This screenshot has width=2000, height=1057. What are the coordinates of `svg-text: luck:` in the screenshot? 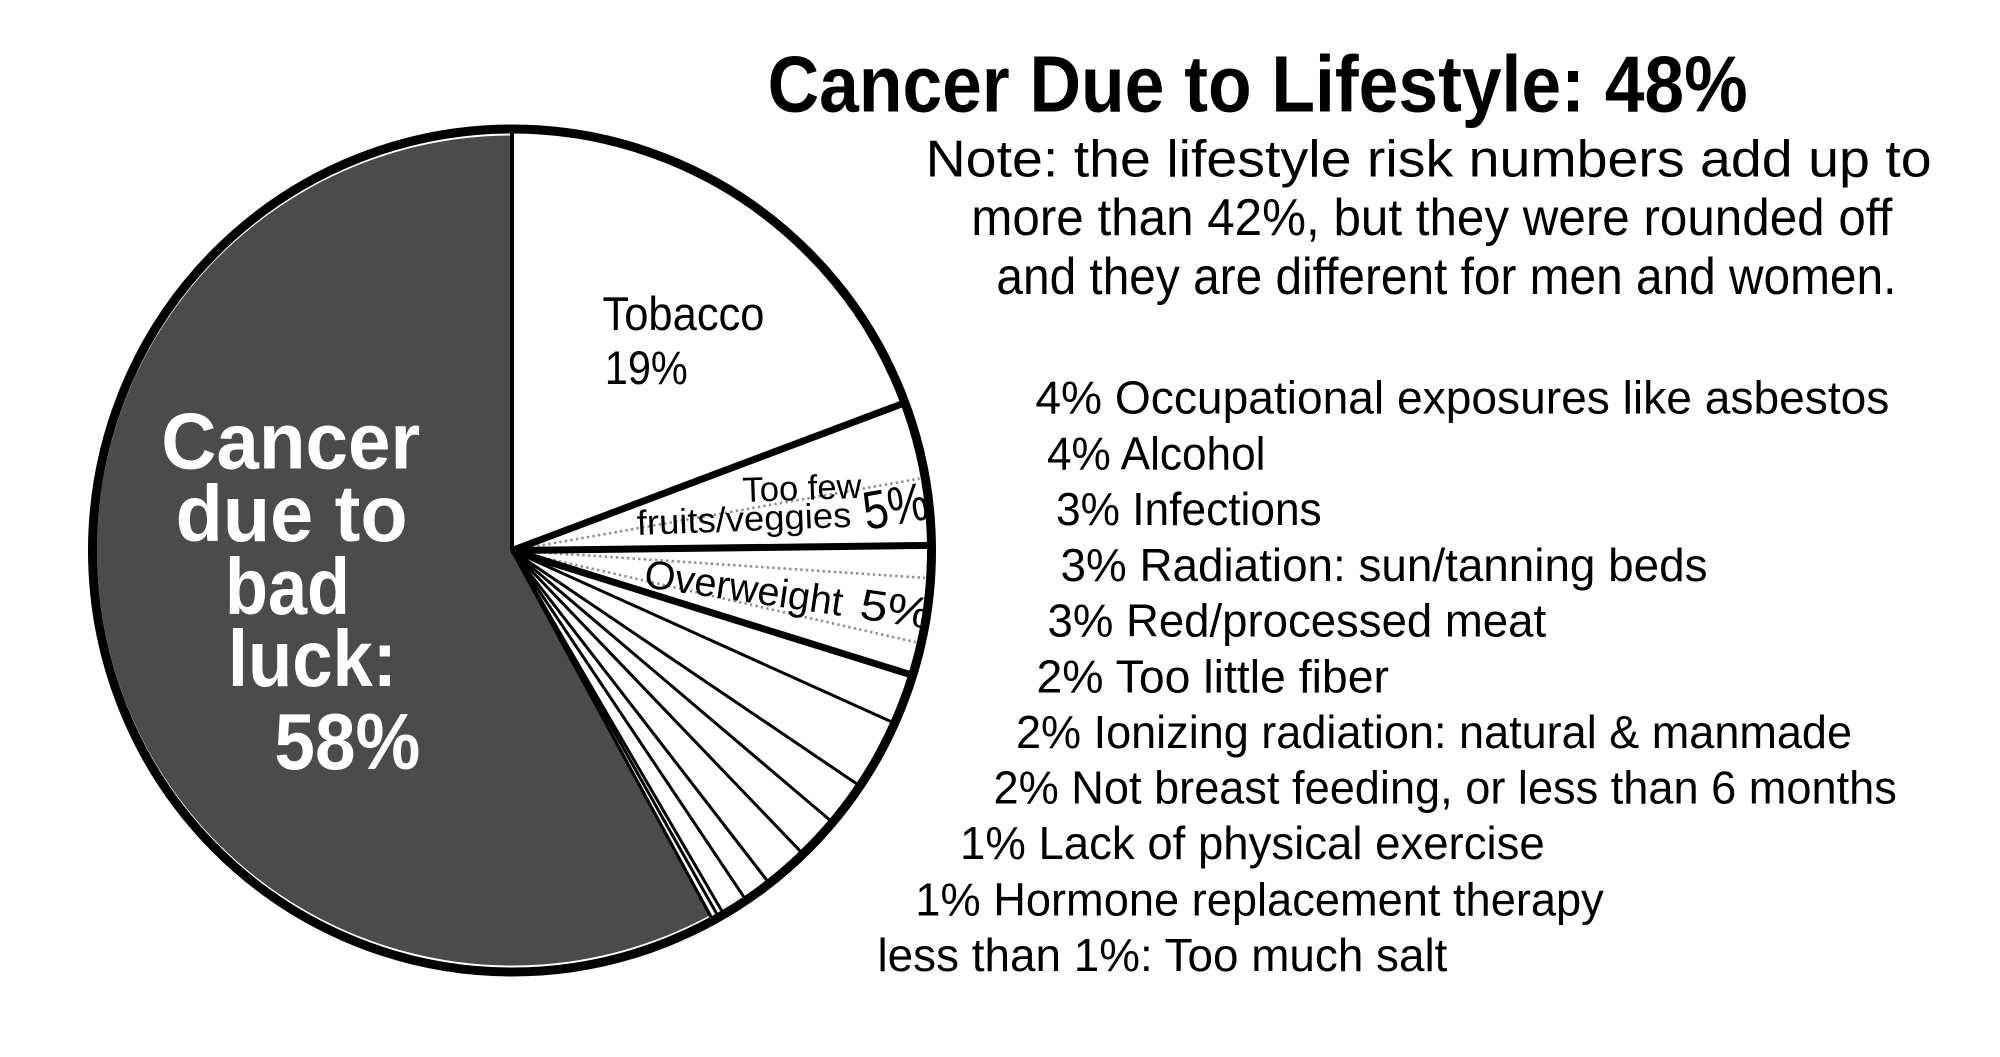 It's located at (312, 658).